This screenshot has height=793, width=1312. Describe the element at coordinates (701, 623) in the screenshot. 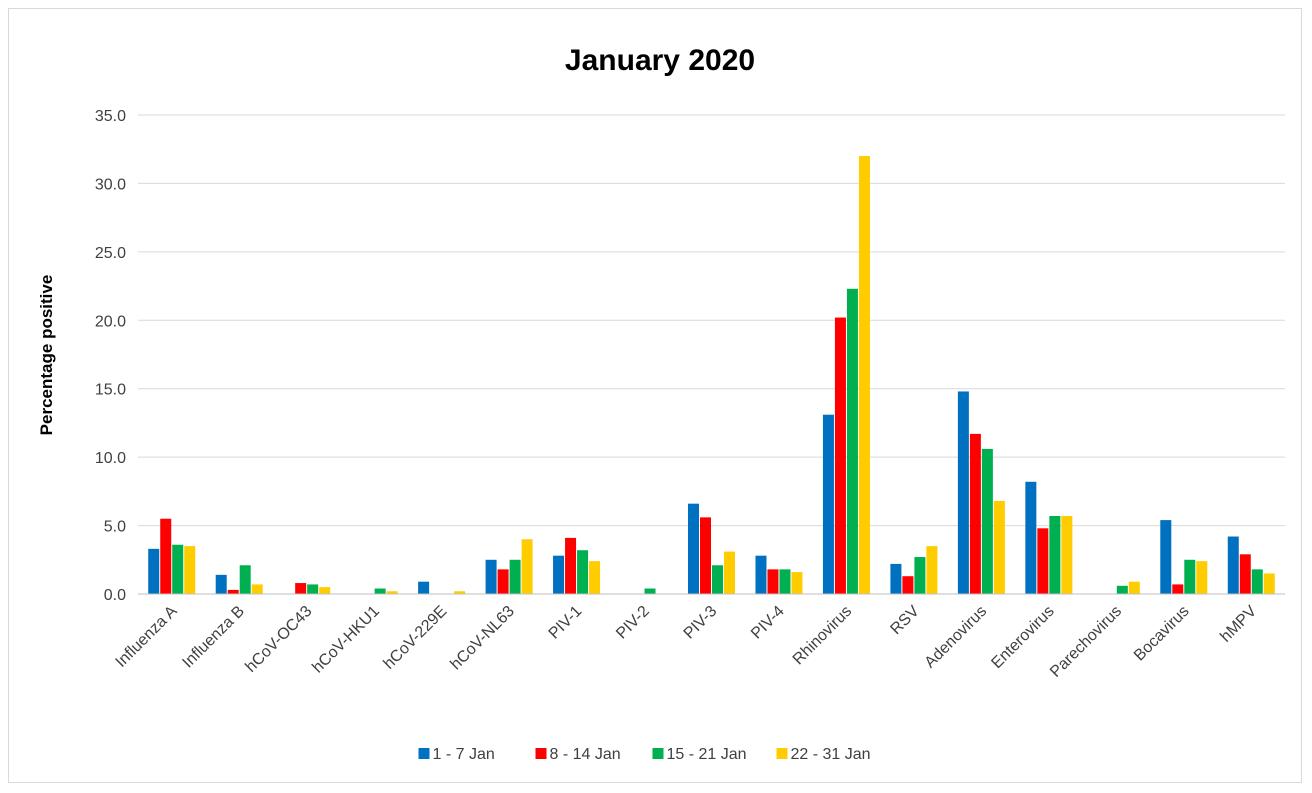

I see `x-tick-label: PIV-3` at that location.